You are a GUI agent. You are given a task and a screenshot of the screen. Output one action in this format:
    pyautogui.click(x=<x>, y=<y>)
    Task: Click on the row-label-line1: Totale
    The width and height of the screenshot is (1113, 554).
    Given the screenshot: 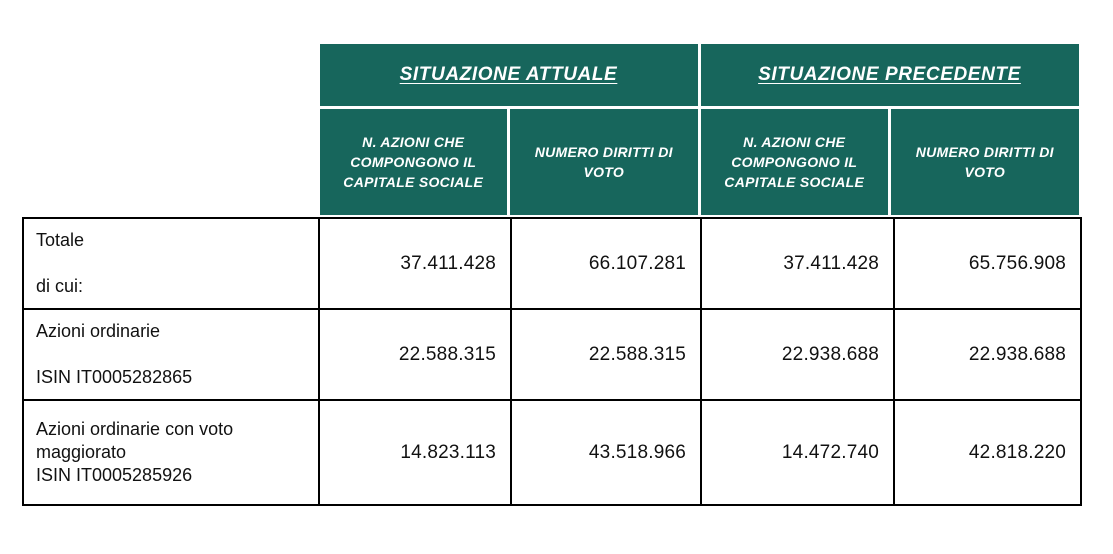 What is the action you would take?
    pyautogui.click(x=60, y=240)
    